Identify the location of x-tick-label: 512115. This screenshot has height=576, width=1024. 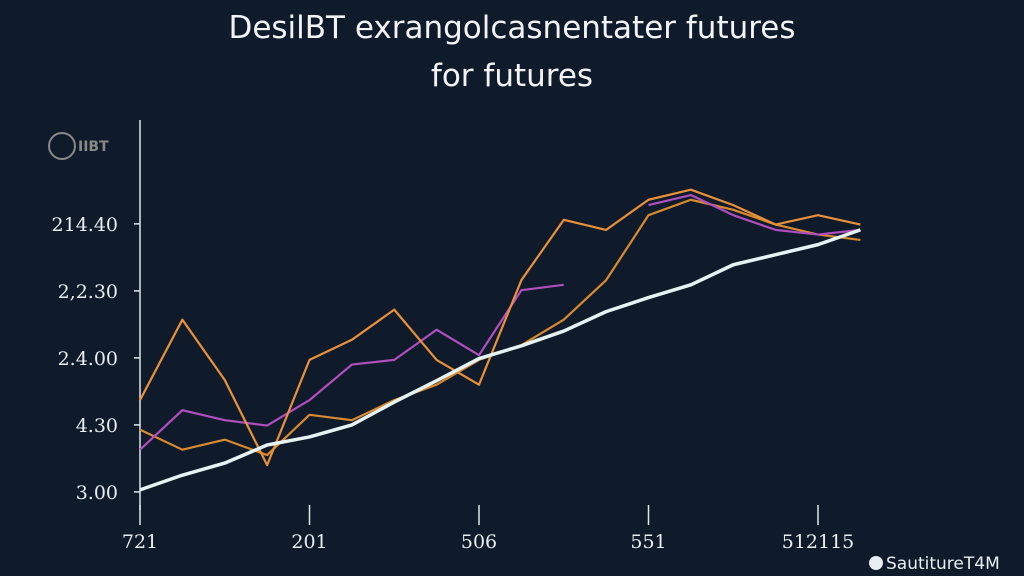
(818, 542).